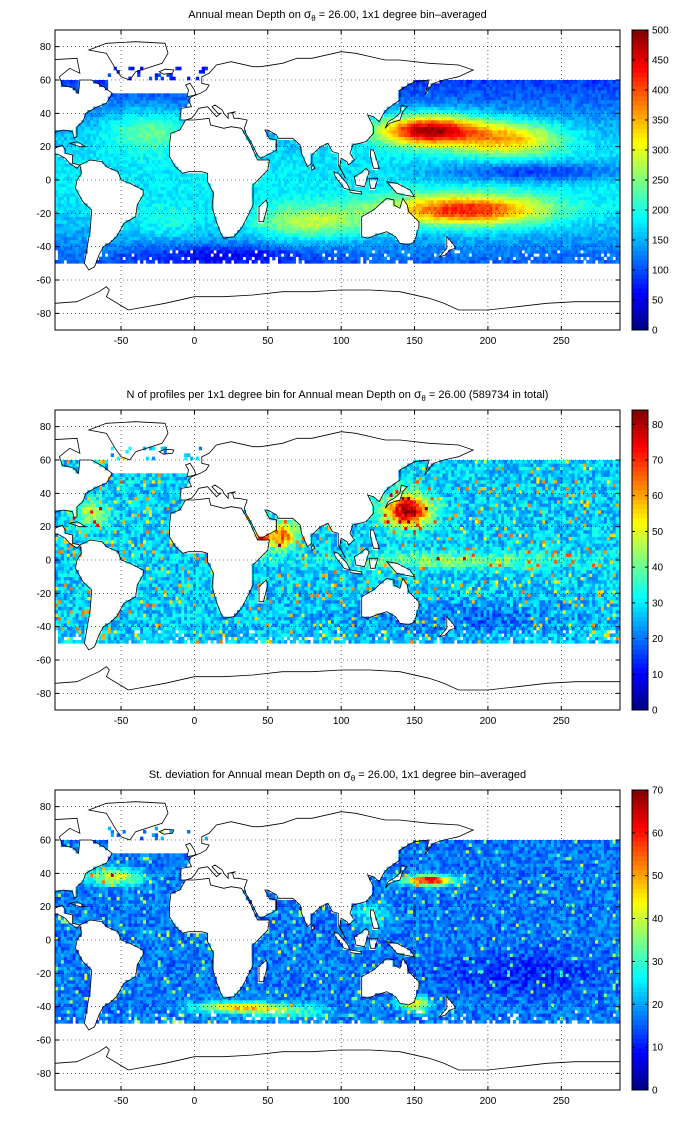 This screenshot has height=1145, width=696. I want to click on colorbar-tick-label: 150, so click(660, 241).